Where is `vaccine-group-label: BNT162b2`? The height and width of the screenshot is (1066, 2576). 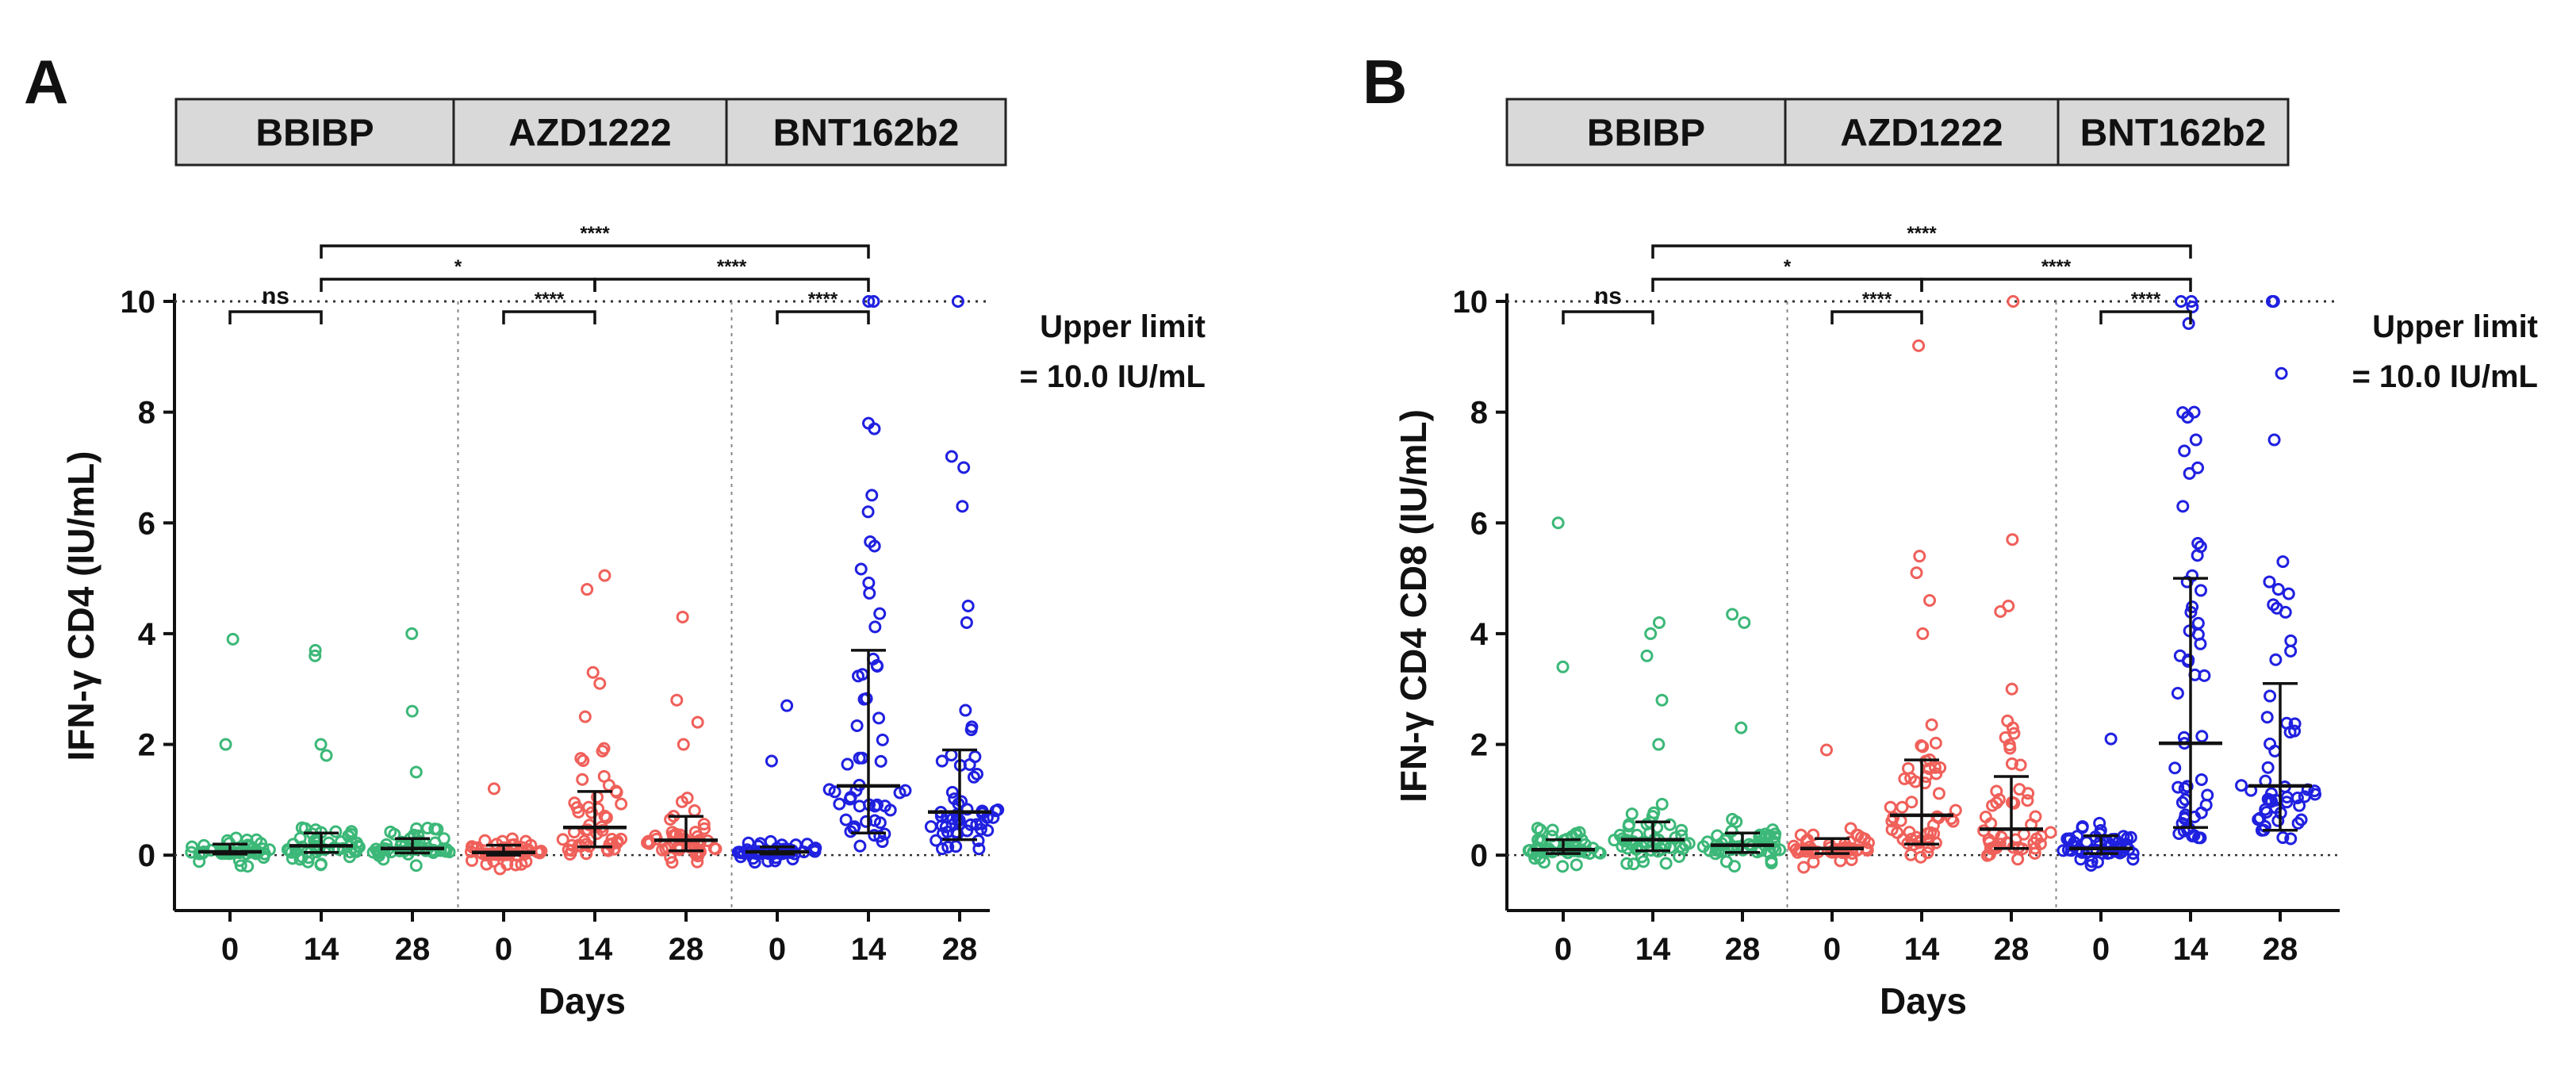 vaccine-group-label: BNT162b2 is located at coordinates (2173, 134).